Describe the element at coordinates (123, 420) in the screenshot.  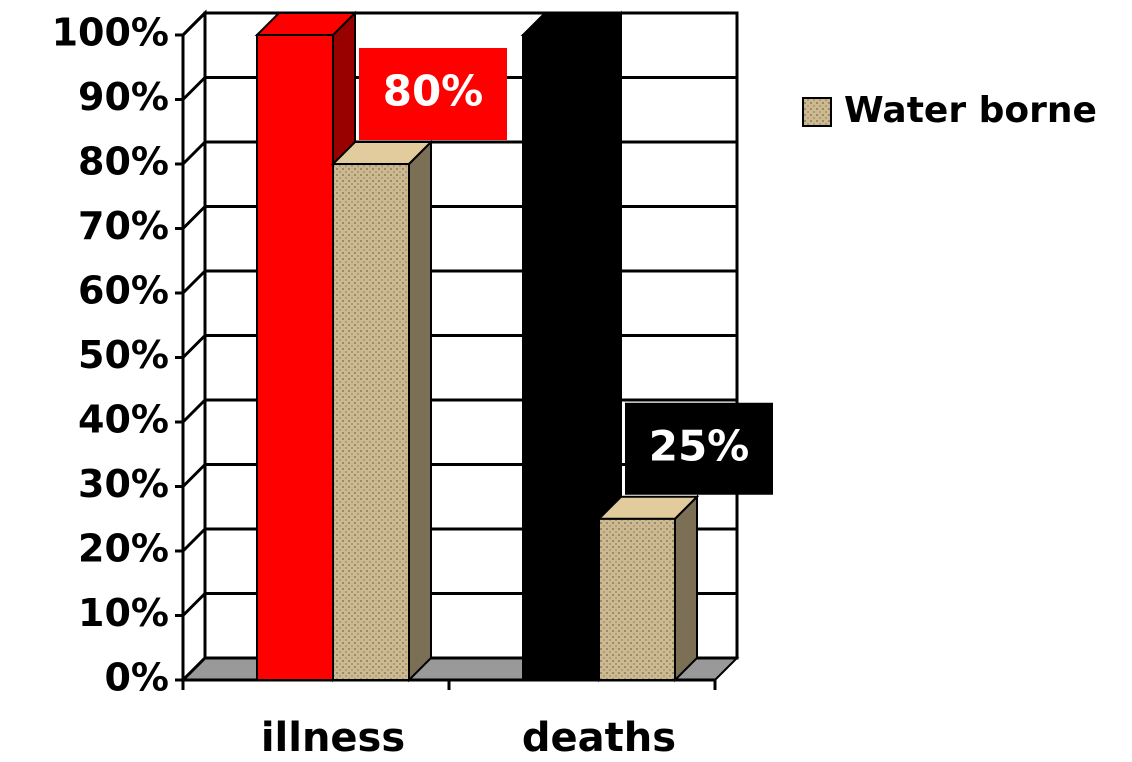
I see `y-tick-label: 40%` at that location.